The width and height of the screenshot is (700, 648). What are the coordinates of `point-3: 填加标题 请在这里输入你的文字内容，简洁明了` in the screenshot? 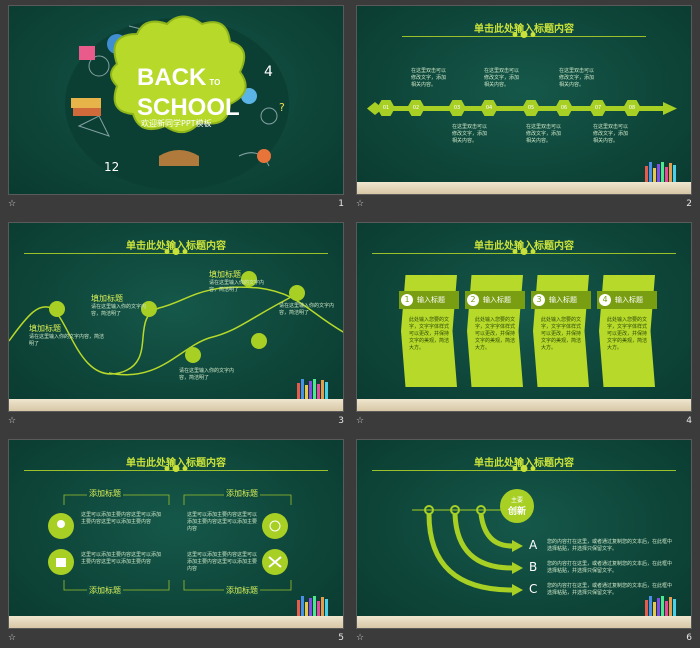 It's located at (237, 281).